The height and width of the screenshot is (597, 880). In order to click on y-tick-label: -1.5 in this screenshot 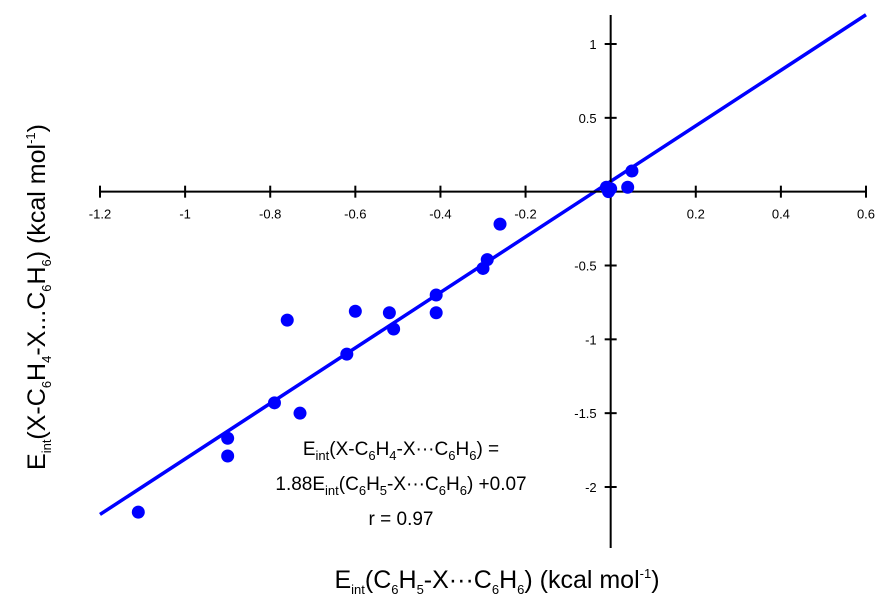, I will do `click(585, 413)`.